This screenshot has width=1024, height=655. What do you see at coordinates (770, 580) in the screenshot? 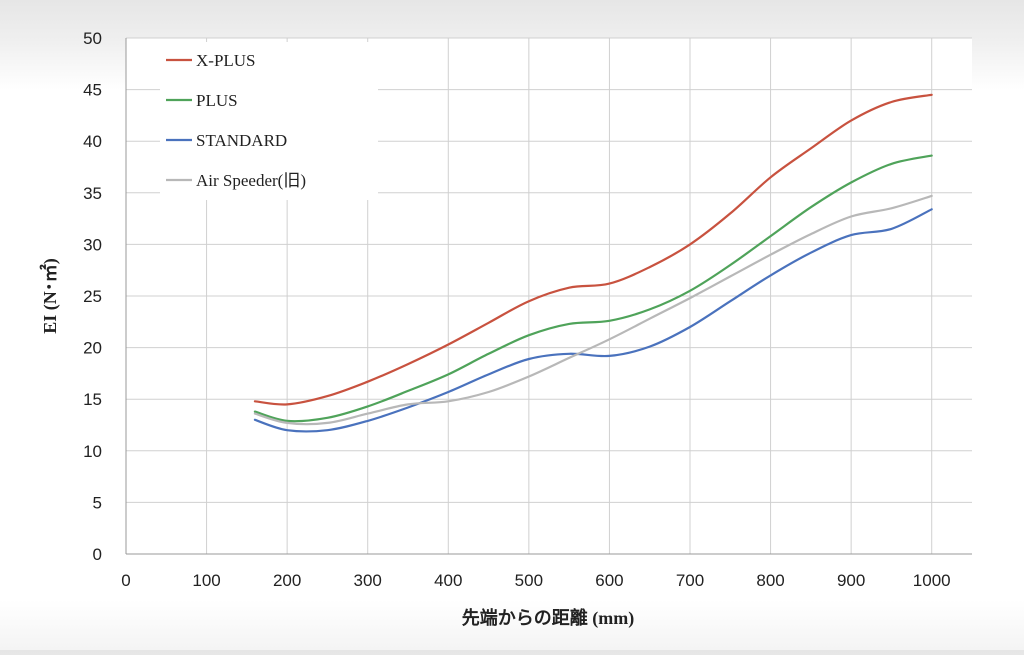
I see `x-tick-label-8: 800` at bounding box center [770, 580].